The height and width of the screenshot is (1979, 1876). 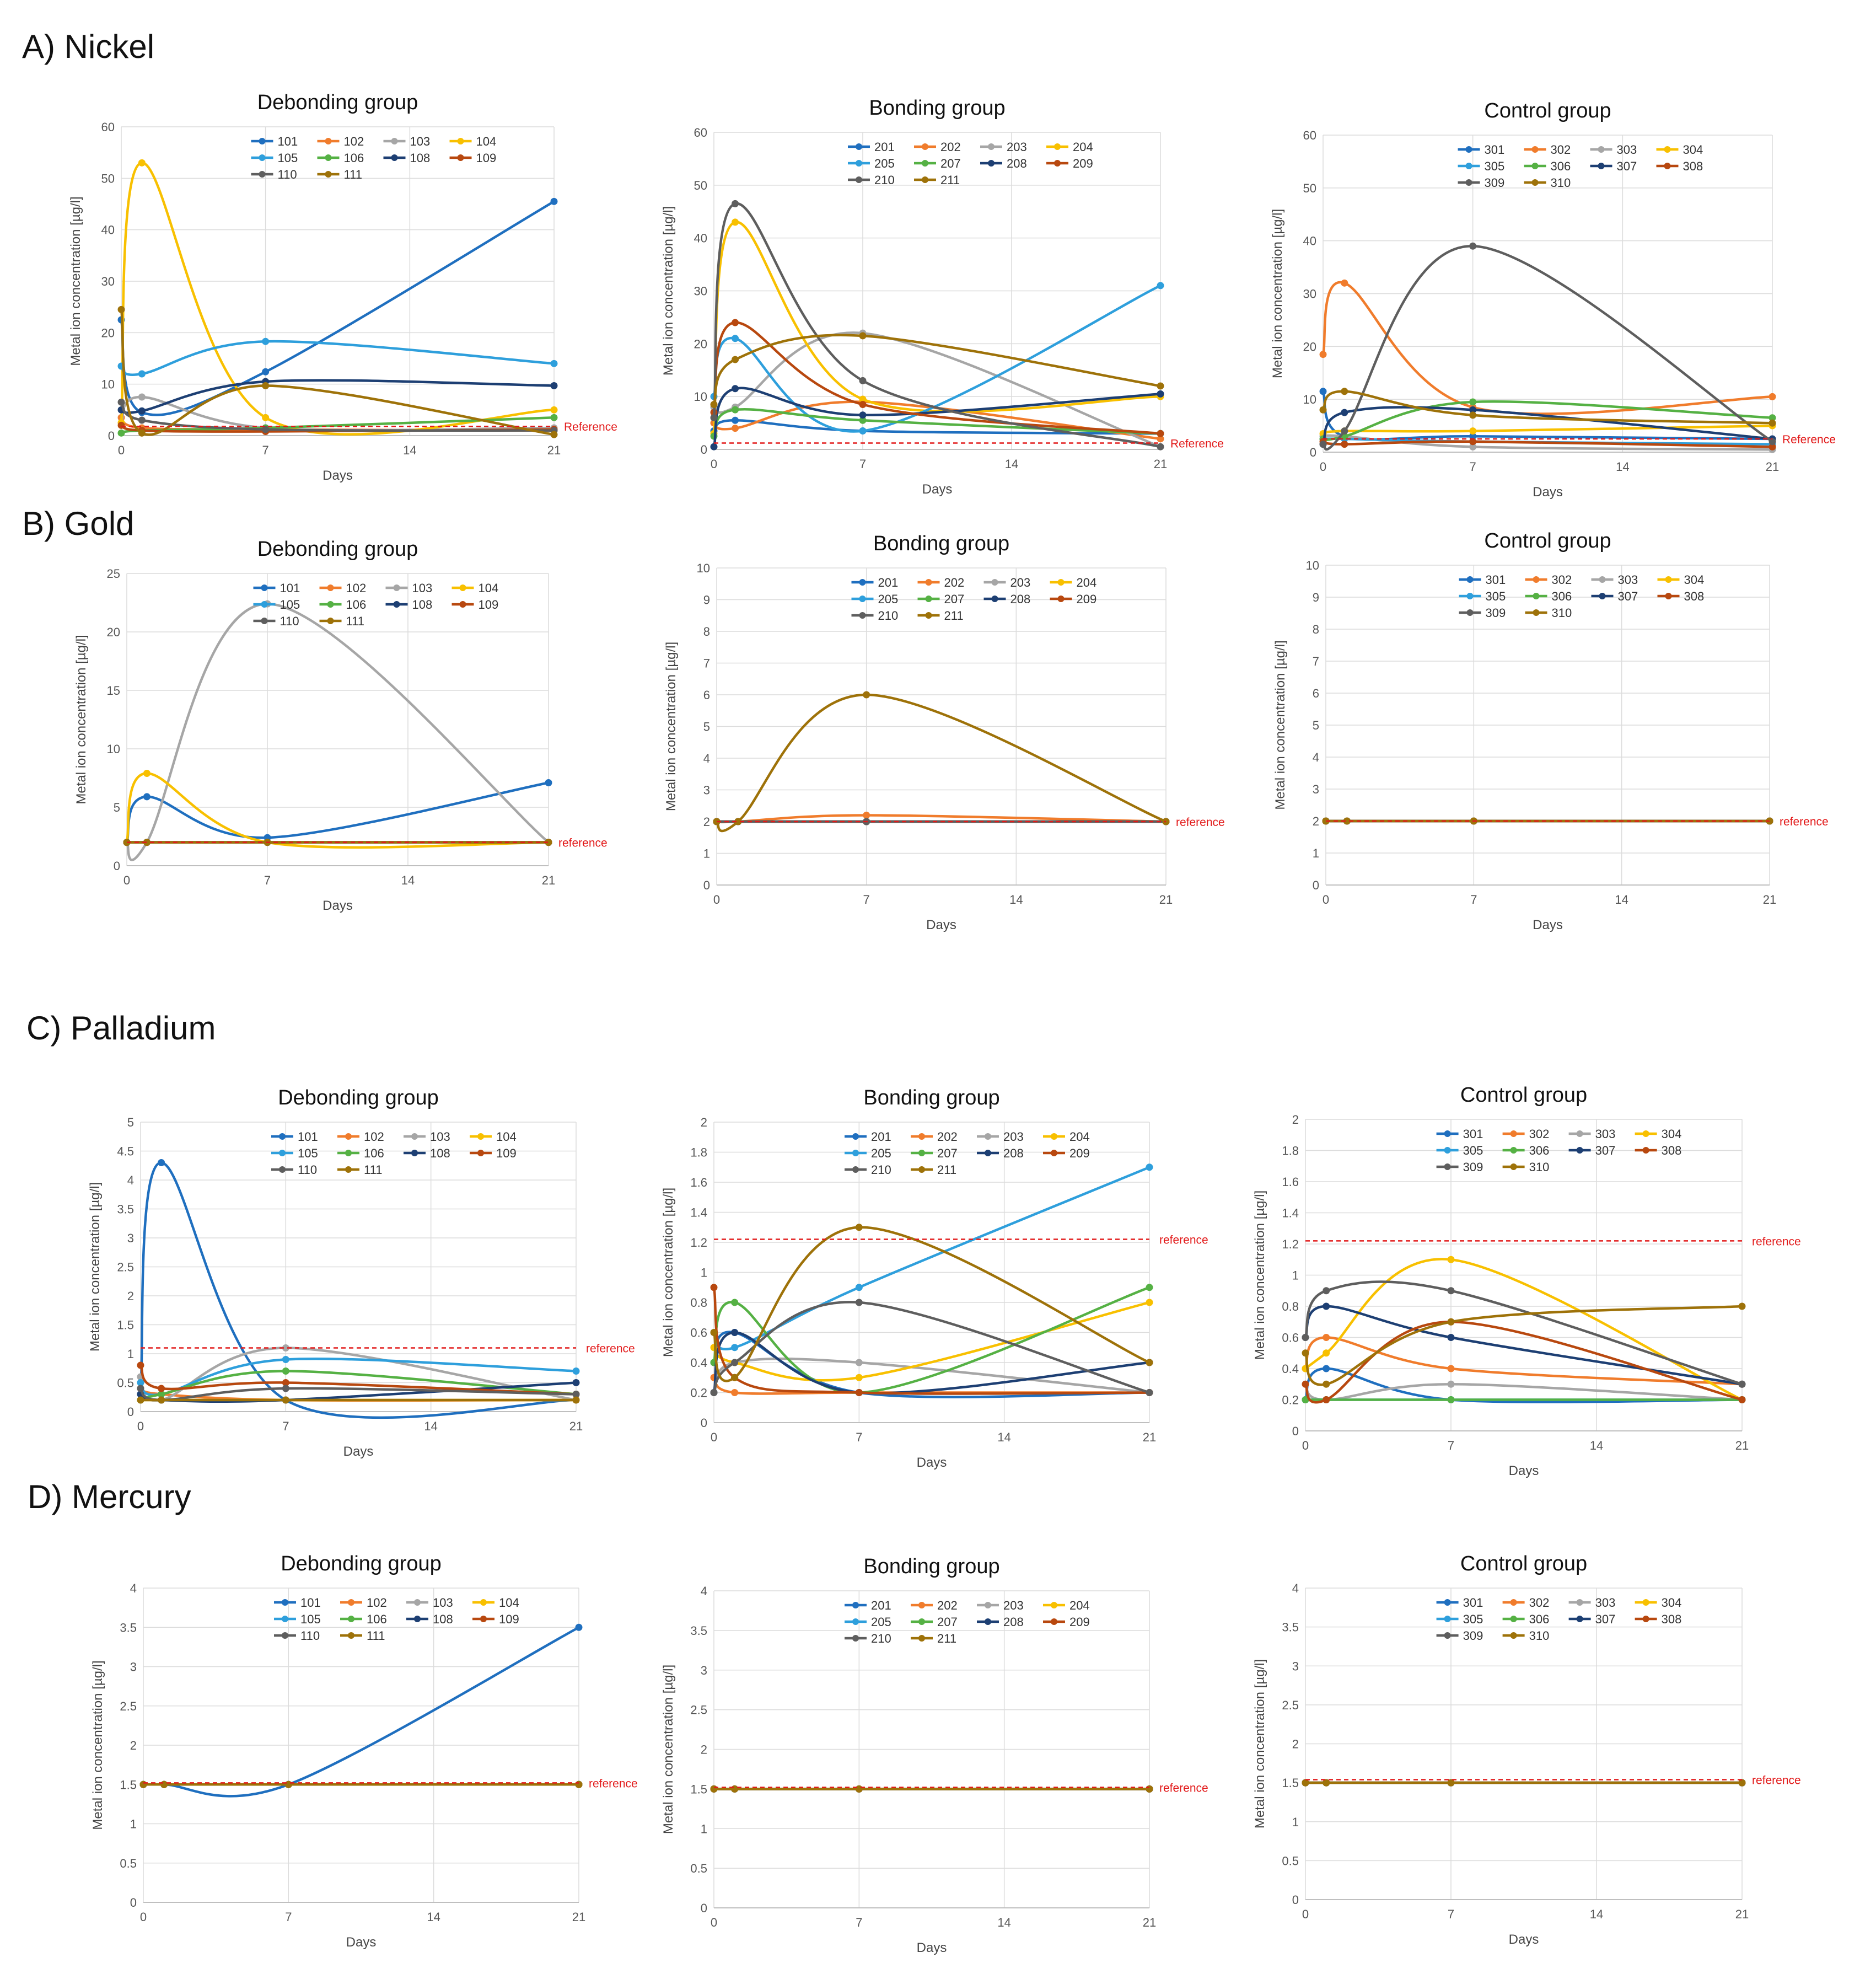 What do you see at coordinates (1804, 822) in the screenshot?
I see `reference-label: reference` at bounding box center [1804, 822].